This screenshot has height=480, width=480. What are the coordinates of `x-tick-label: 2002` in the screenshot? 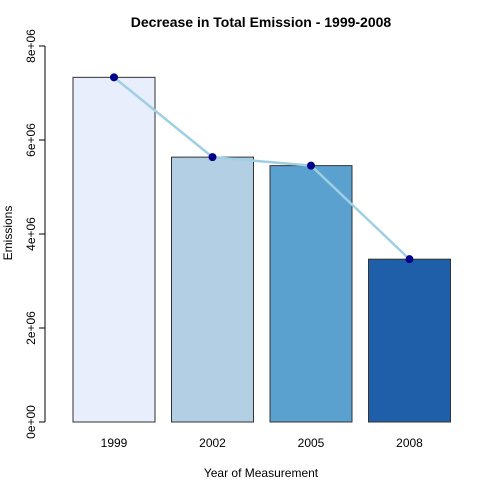 It's located at (212, 443).